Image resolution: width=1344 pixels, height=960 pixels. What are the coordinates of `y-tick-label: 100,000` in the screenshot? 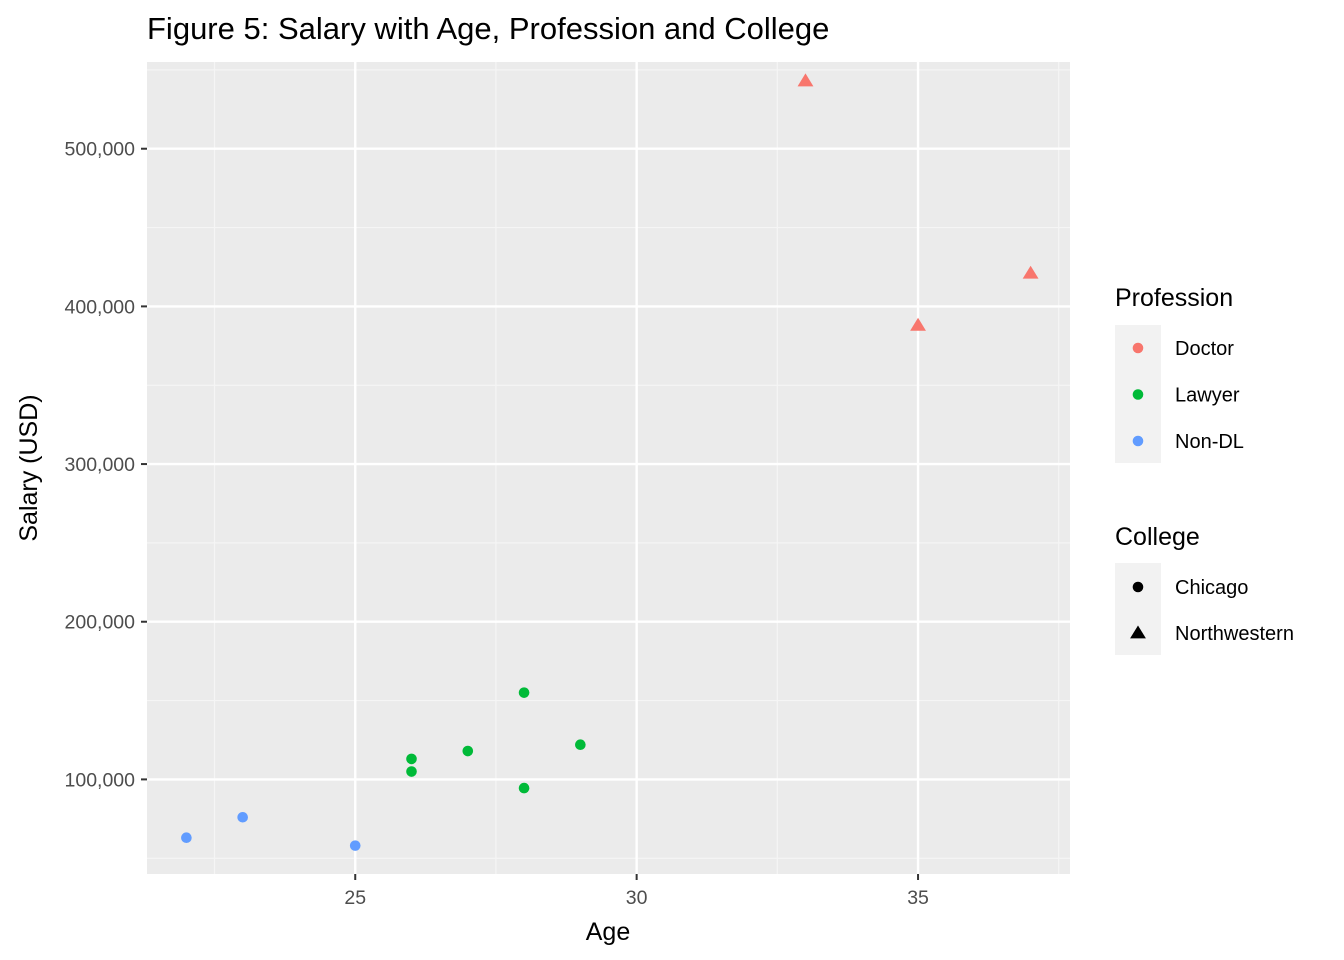 It's located at (100, 780).